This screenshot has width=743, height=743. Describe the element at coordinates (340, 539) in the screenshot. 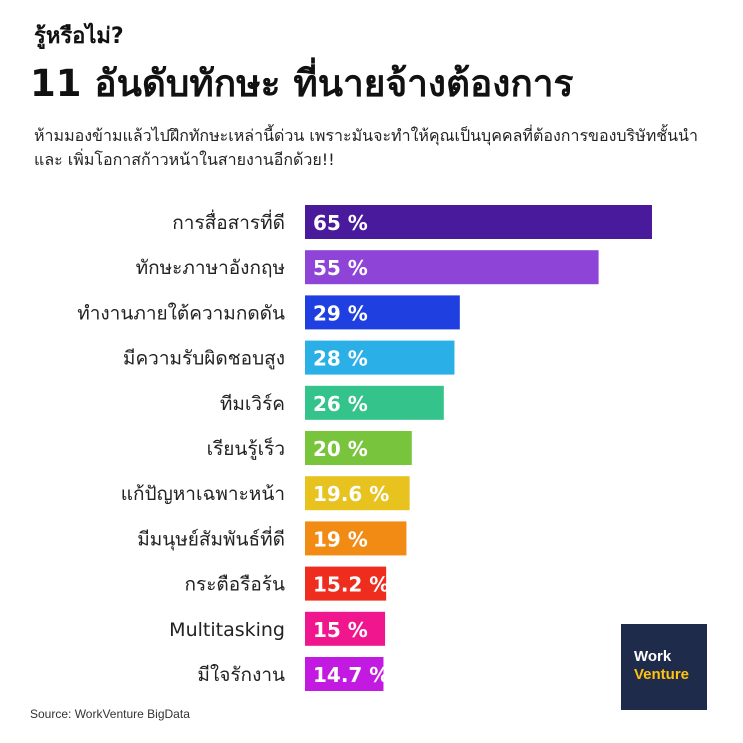

I see `value-label: 19 %` at that location.